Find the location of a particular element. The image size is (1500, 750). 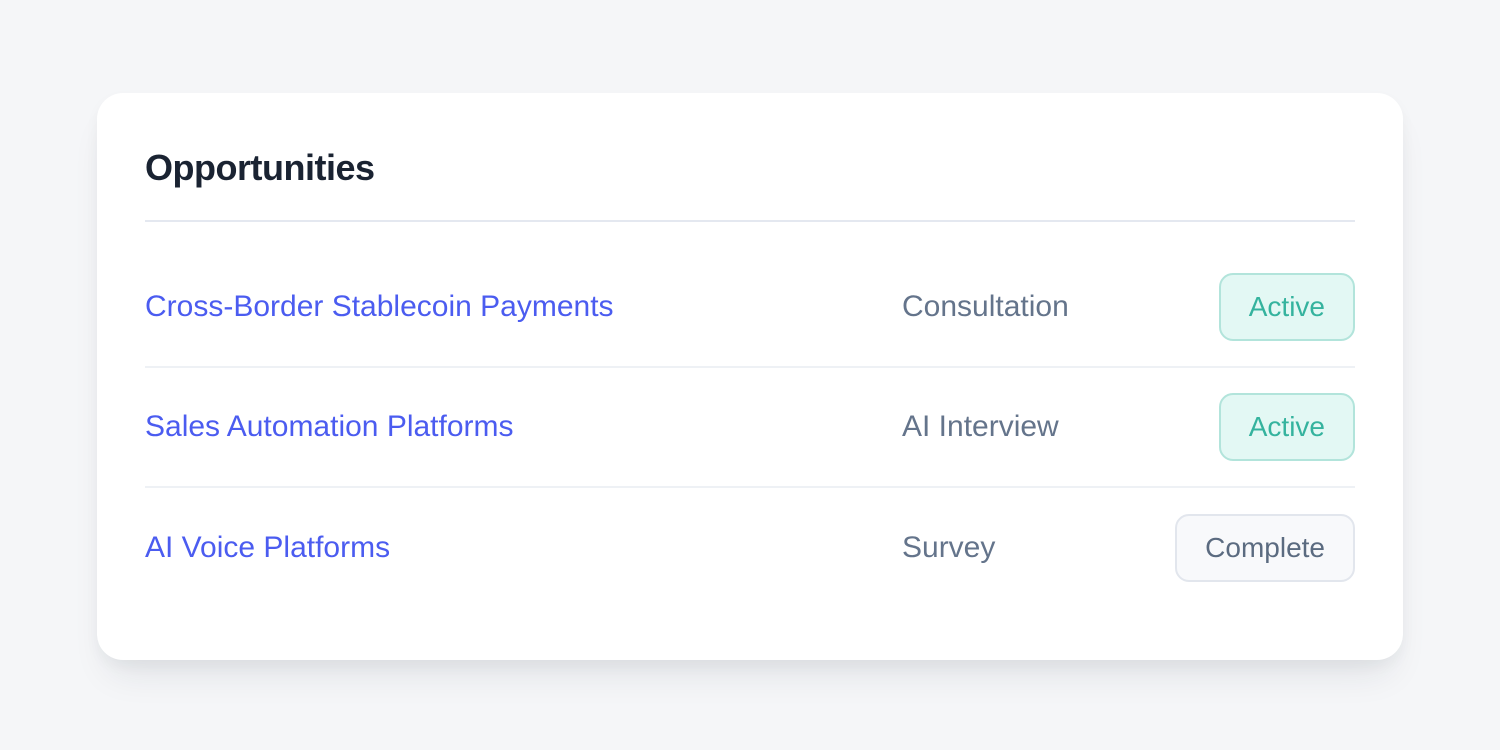

opportunity-link: Cross-Border Stablecoin Payments is located at coordinates (379, 306).